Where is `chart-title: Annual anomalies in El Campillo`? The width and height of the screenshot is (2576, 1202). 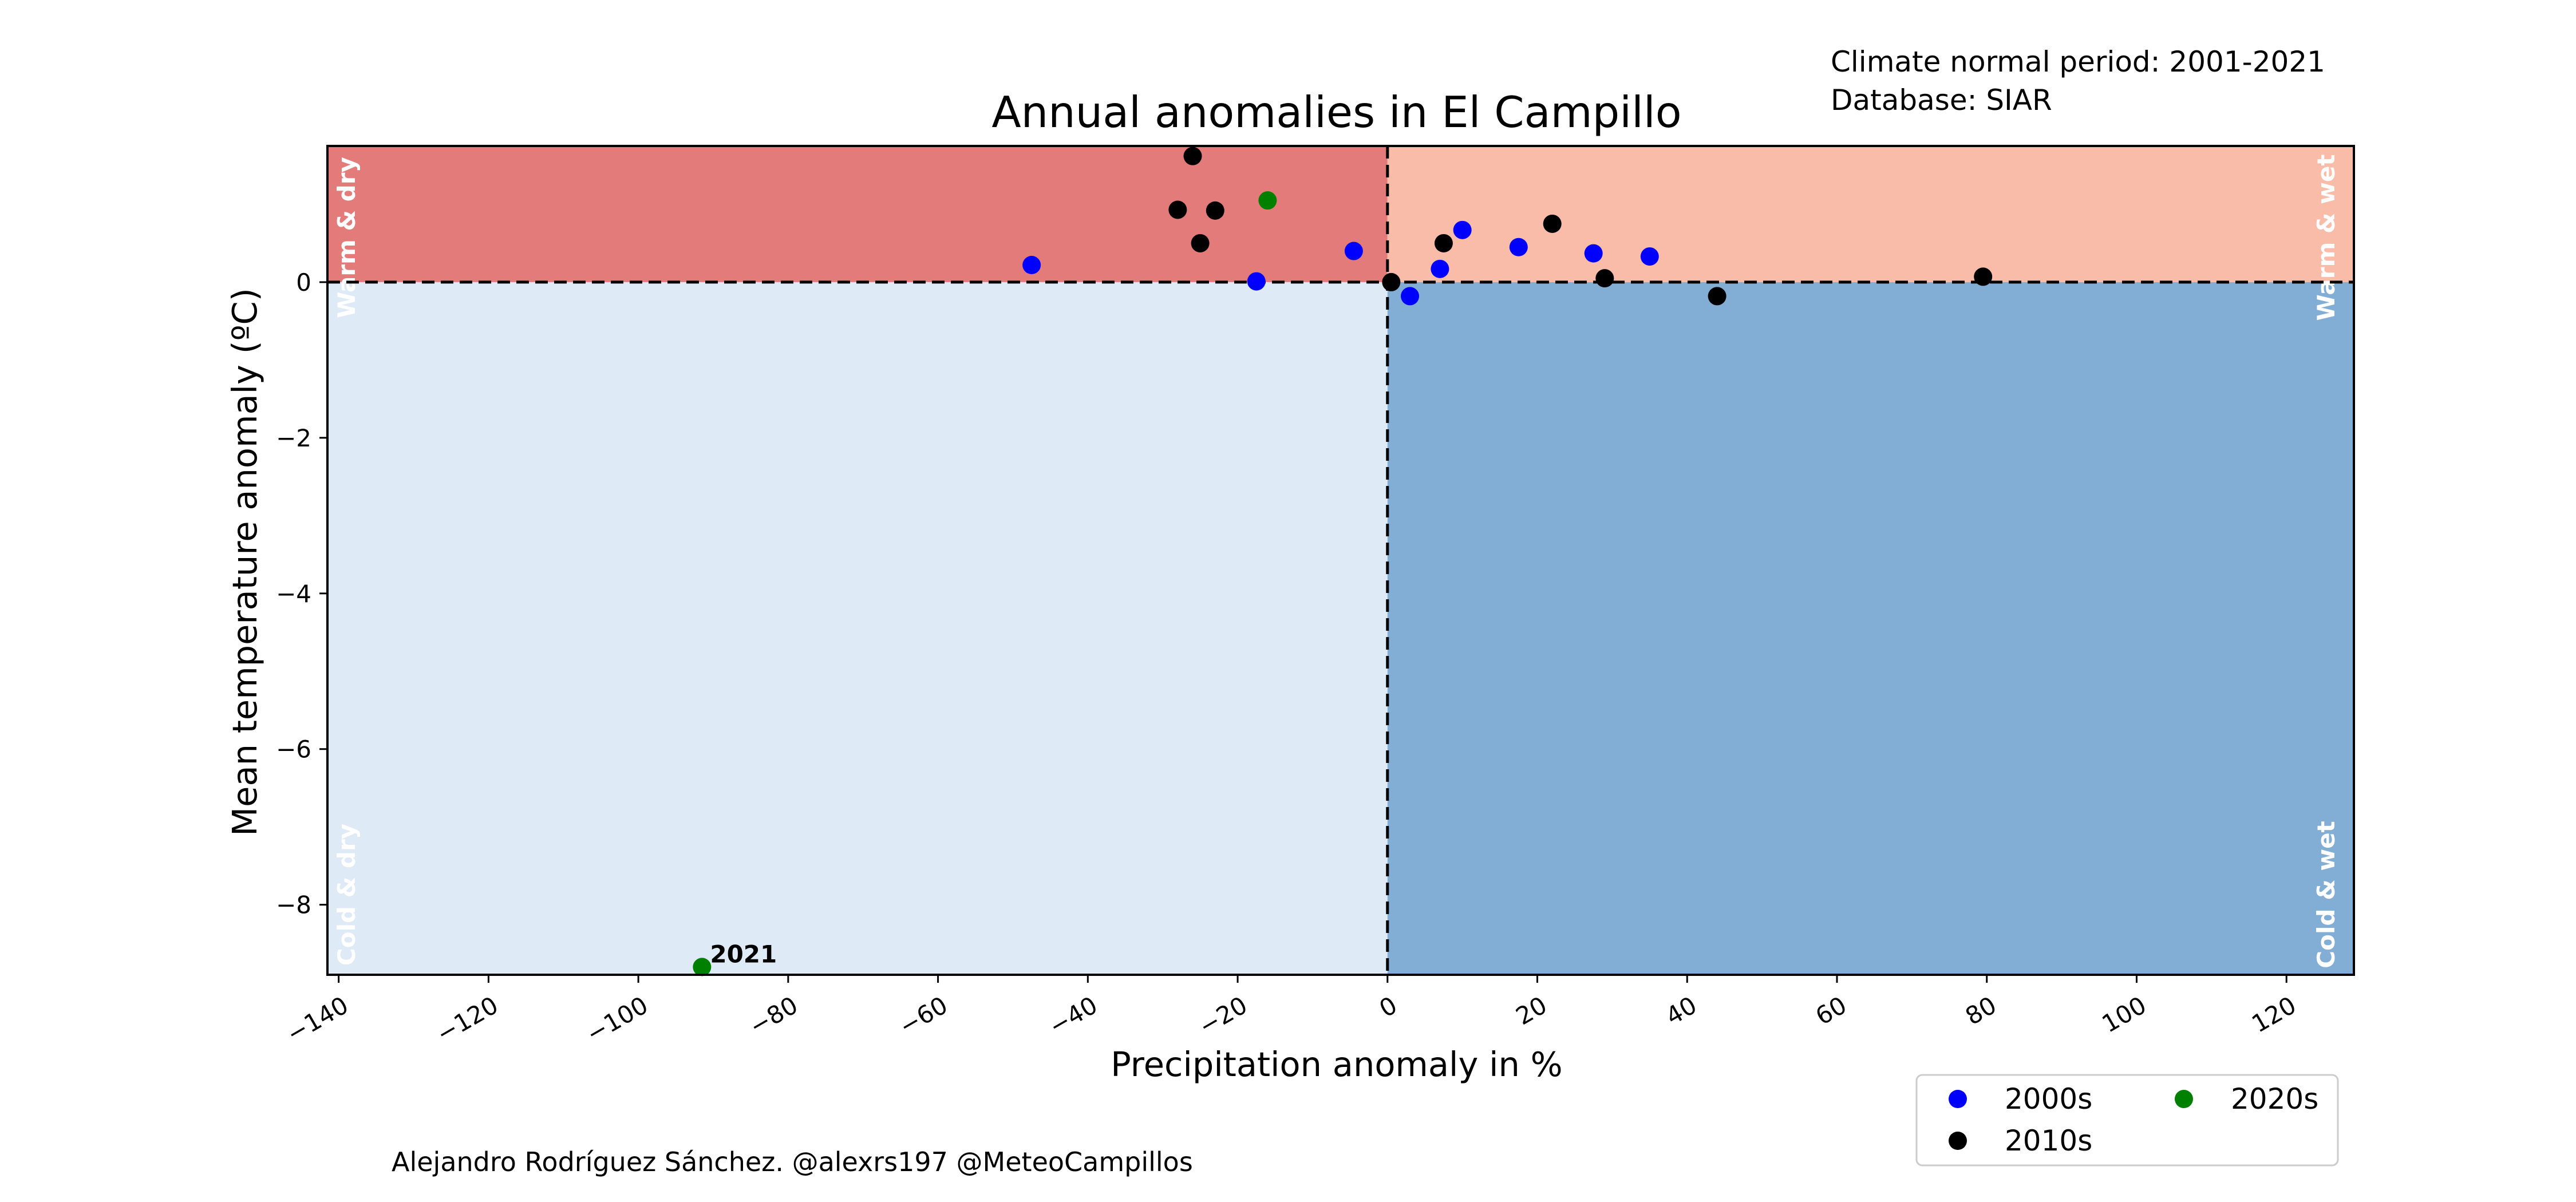 chart-title: Annual anomalies in El Campillo is located at coordinates (1336, 112).